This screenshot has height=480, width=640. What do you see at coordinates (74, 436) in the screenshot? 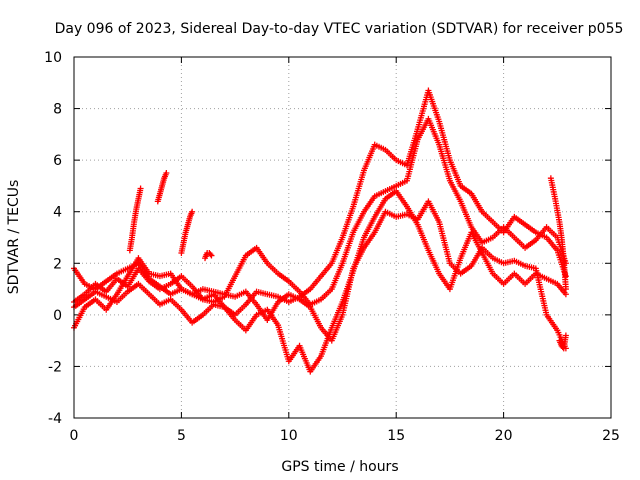
I see `x-tick-label: 0` at bounding box center [74, 436].